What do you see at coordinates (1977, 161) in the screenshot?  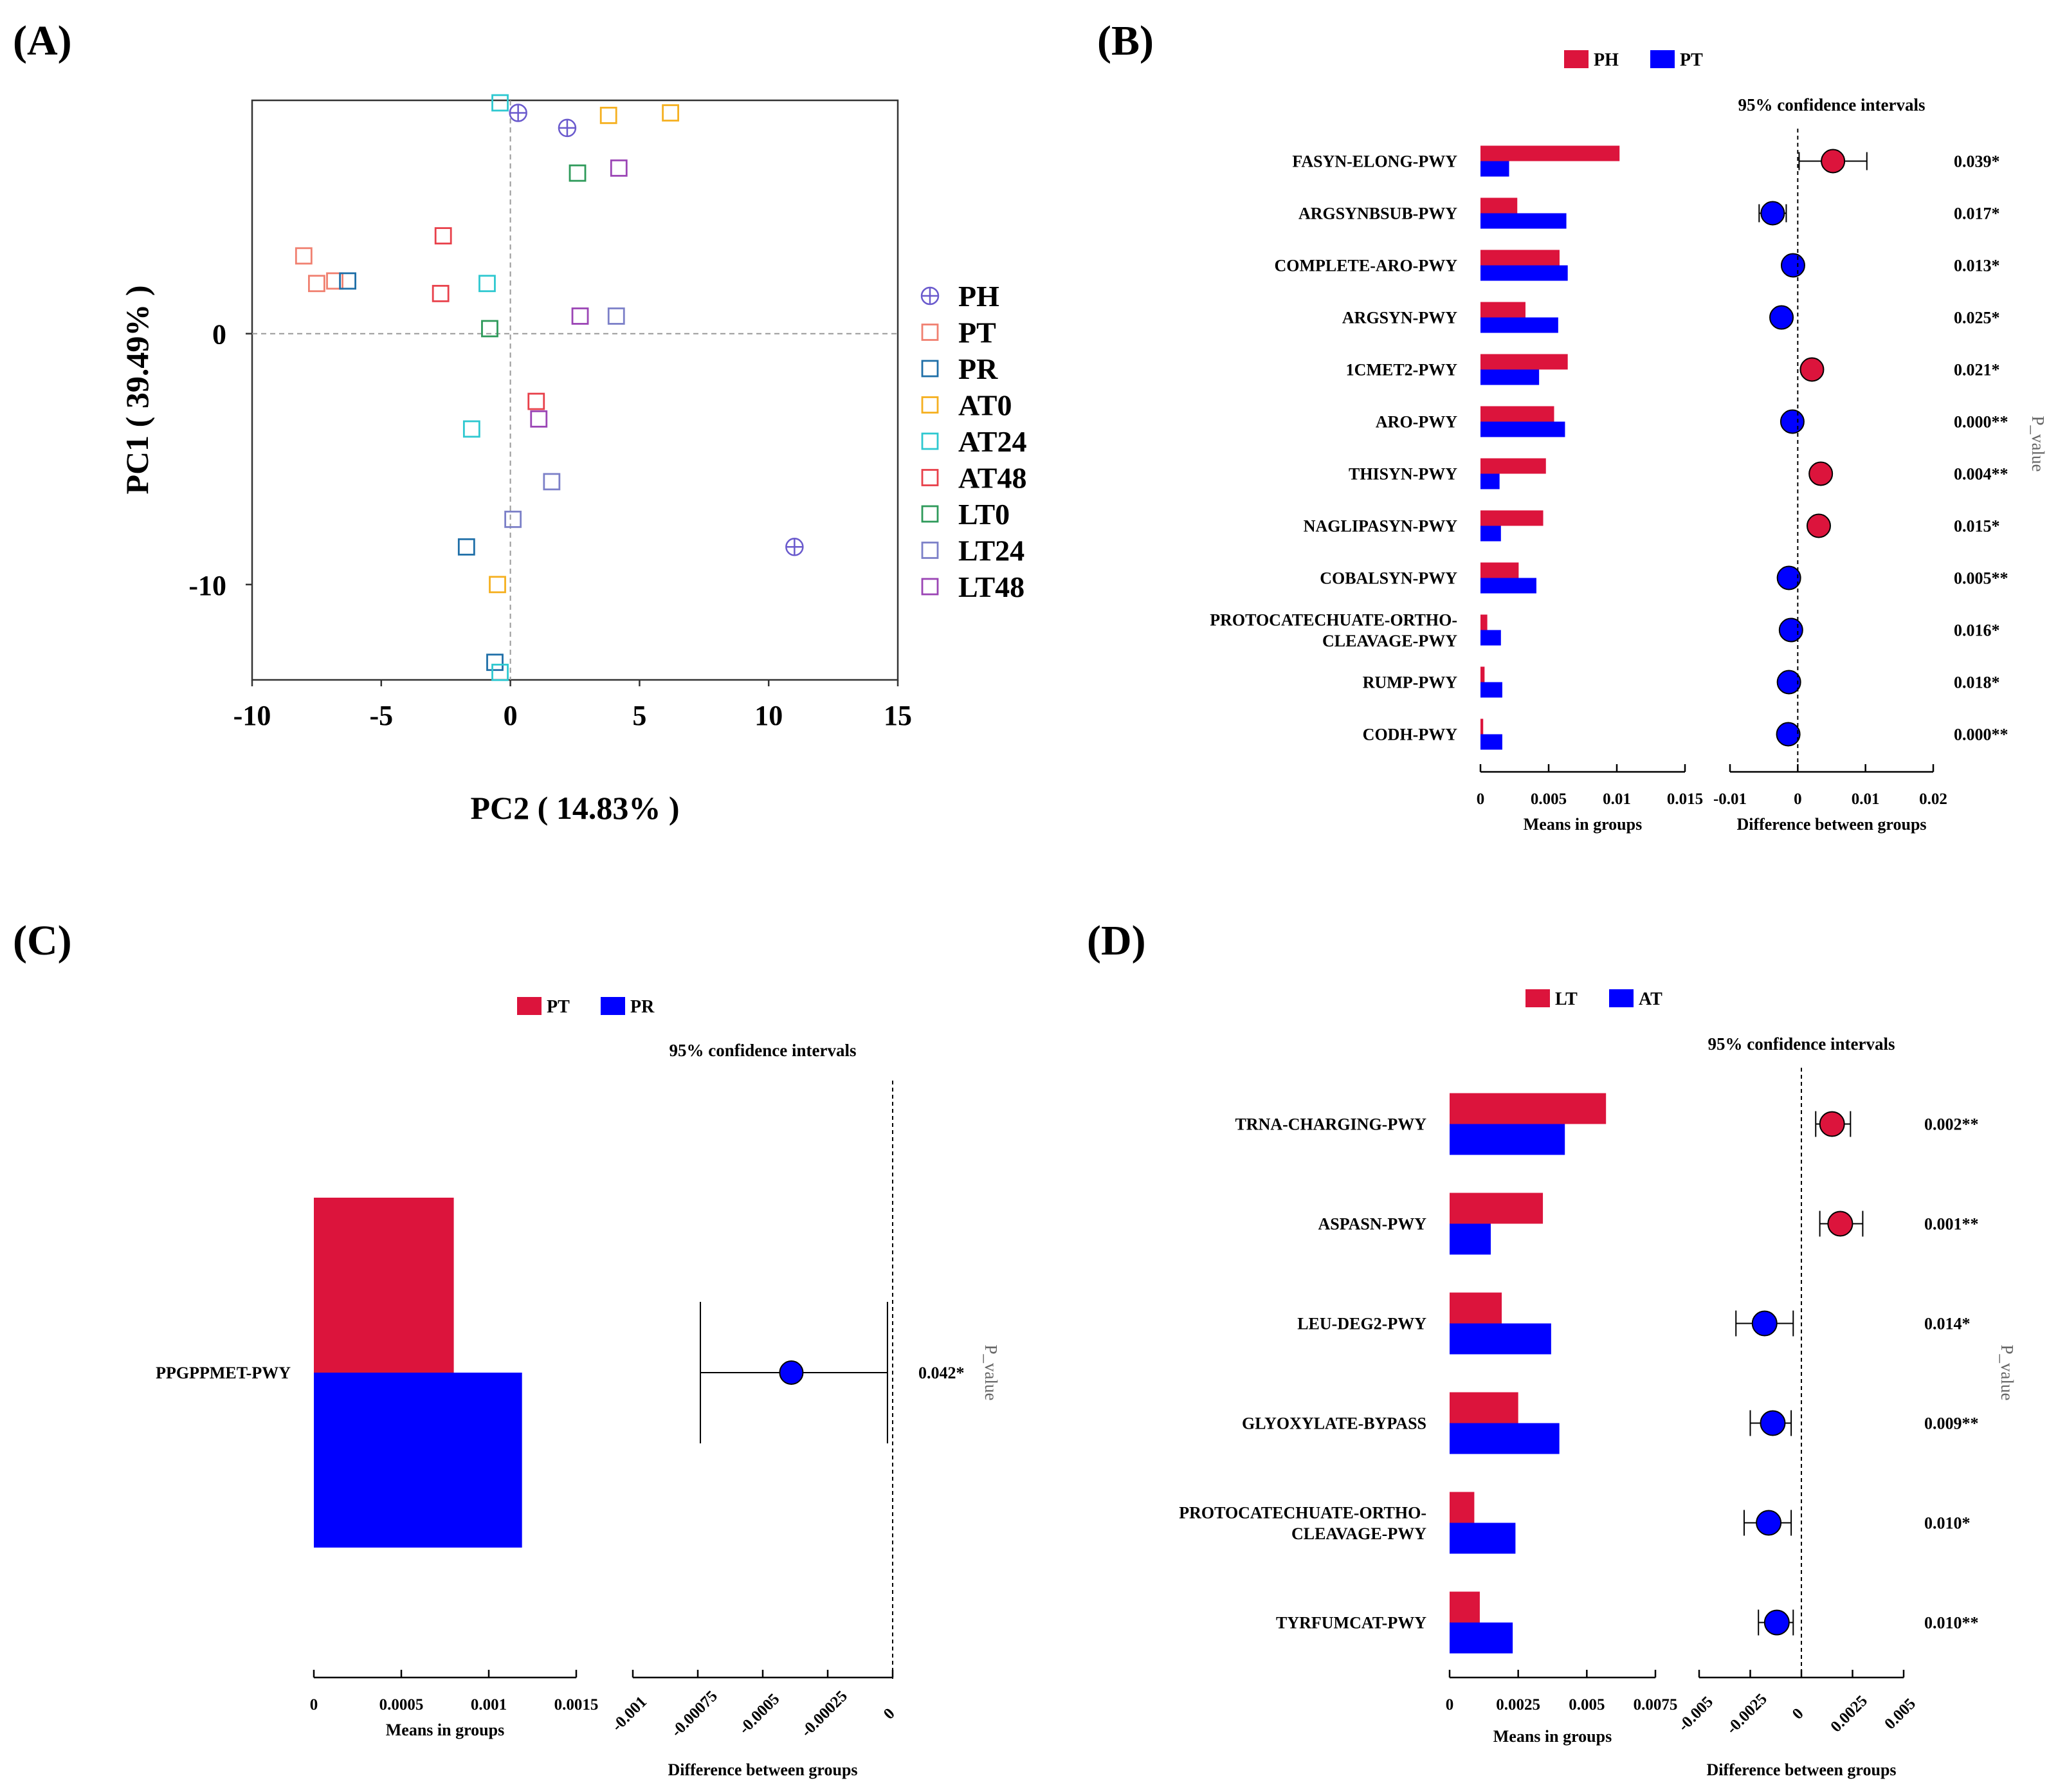 I see `p-value-label: 0.039*` at bounding box center [1977, 161].